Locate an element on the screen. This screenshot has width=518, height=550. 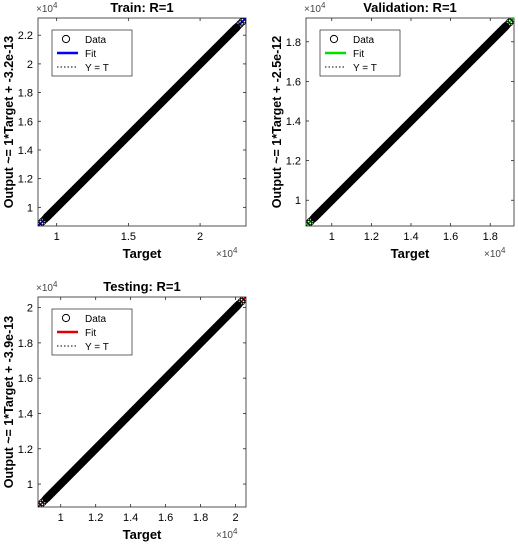
legend-label-fit: Fit is located at coordinates (358, 54).